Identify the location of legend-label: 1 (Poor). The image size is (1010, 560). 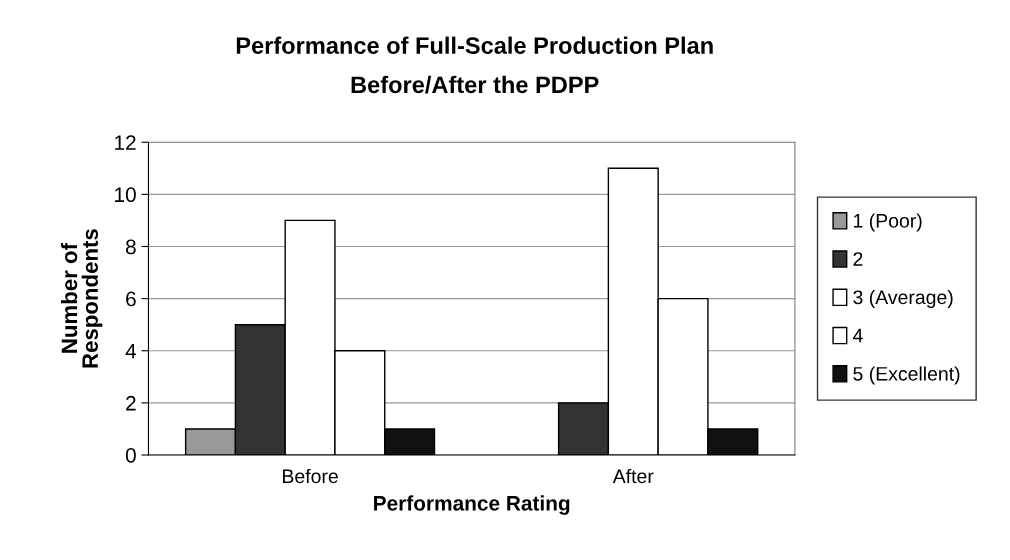
(888, 222).